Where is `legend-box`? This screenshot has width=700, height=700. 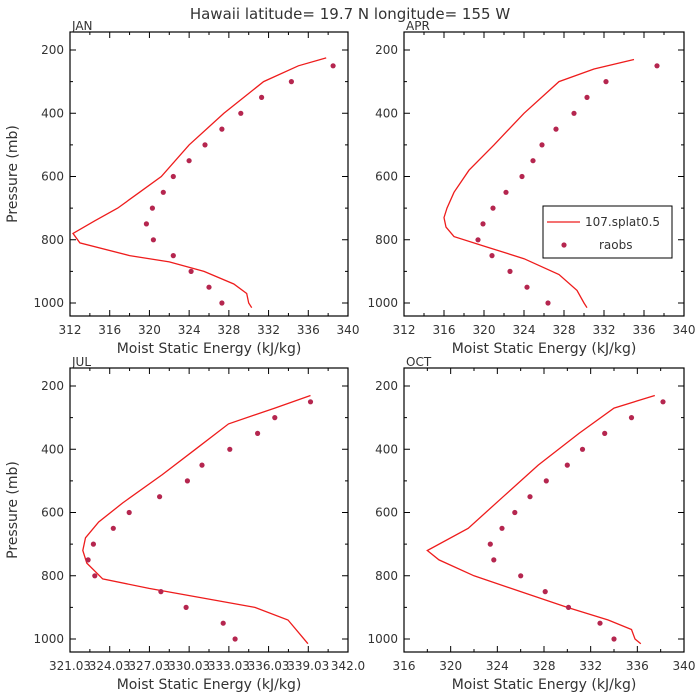
legend-box is located at coordinates (607, 232).